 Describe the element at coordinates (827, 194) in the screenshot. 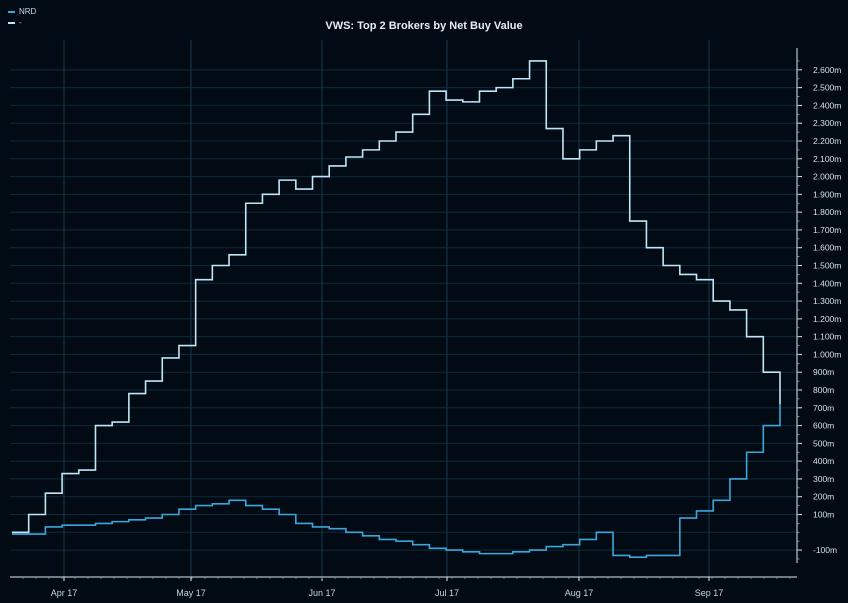

I see `y-tick-label: 1.900m` at that location.